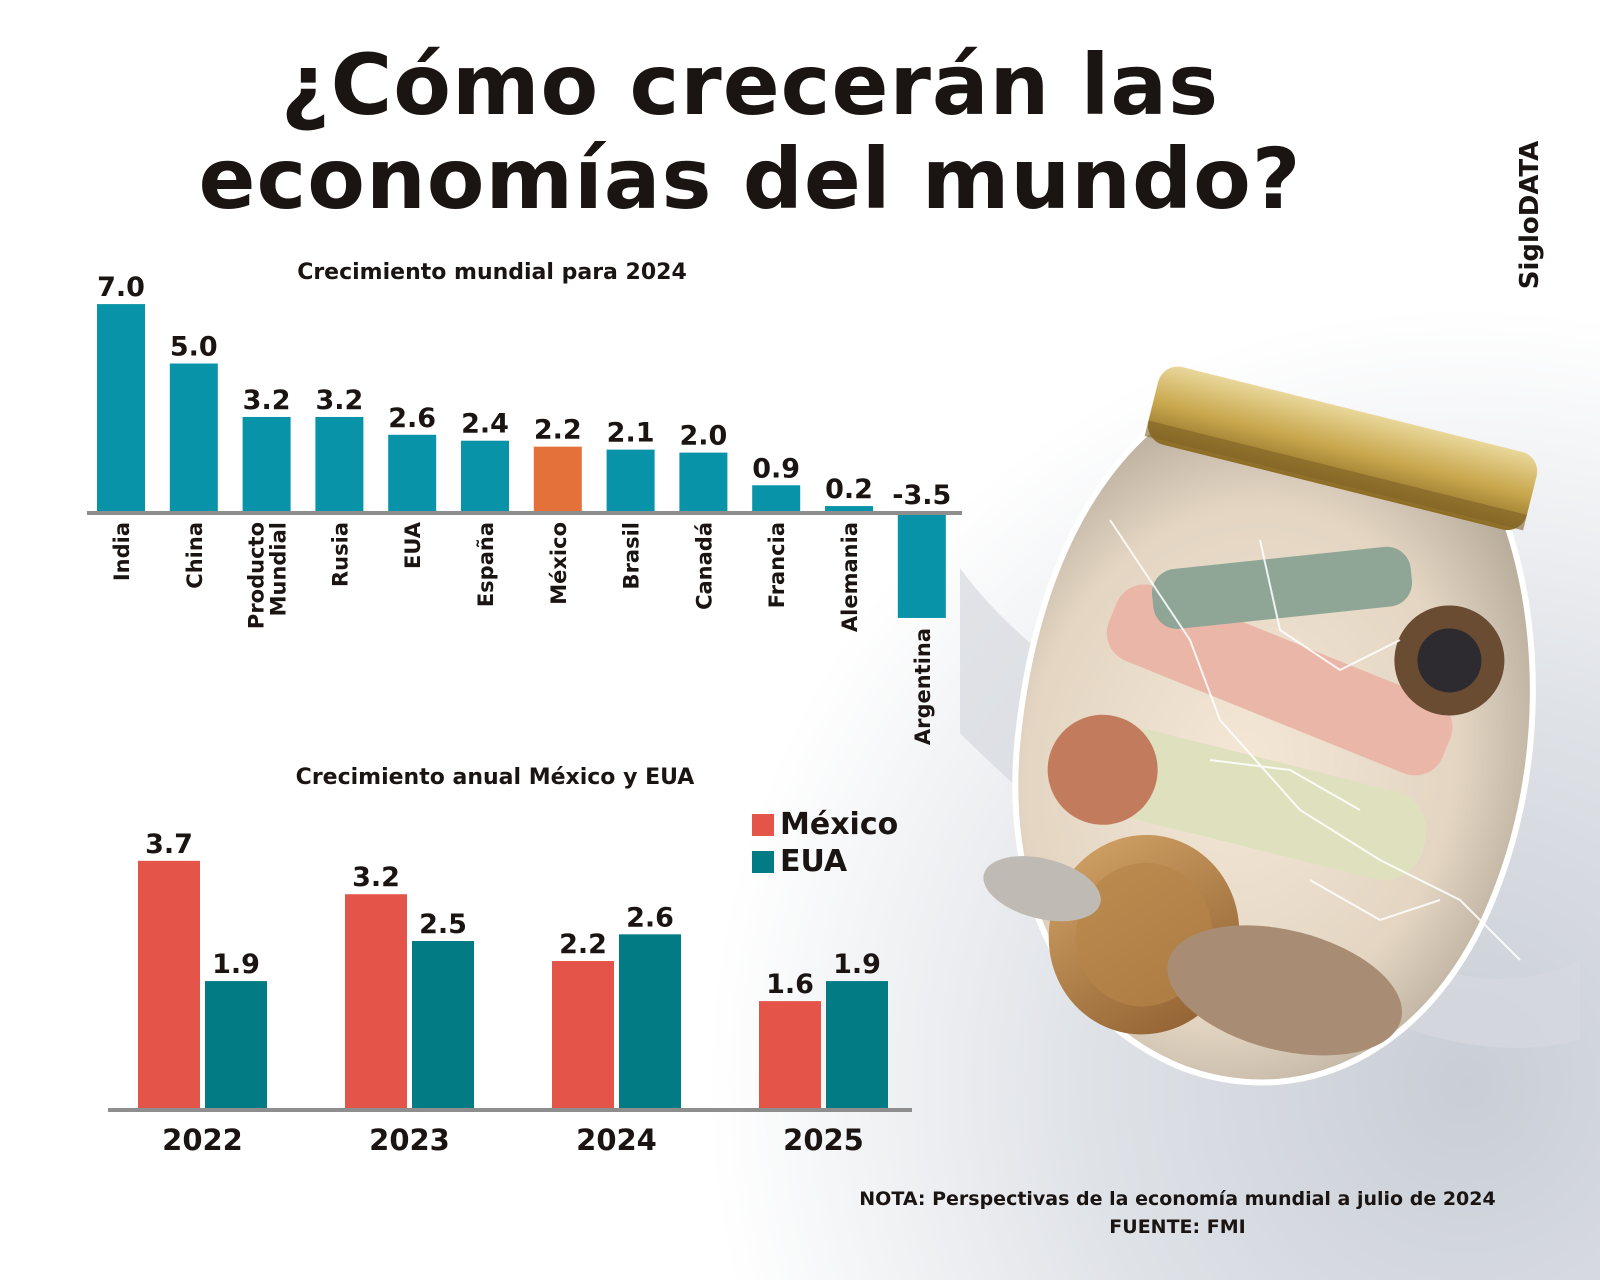  I want to click on value-label: -3.5, so click(921, 495).